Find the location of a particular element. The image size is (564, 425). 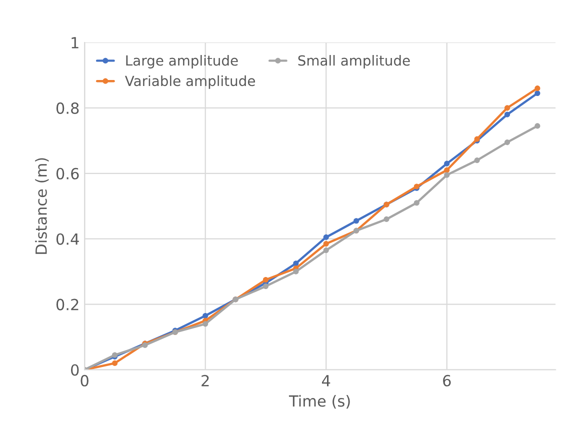

x-tick-label: 2 is located at coordinates (205, 380).